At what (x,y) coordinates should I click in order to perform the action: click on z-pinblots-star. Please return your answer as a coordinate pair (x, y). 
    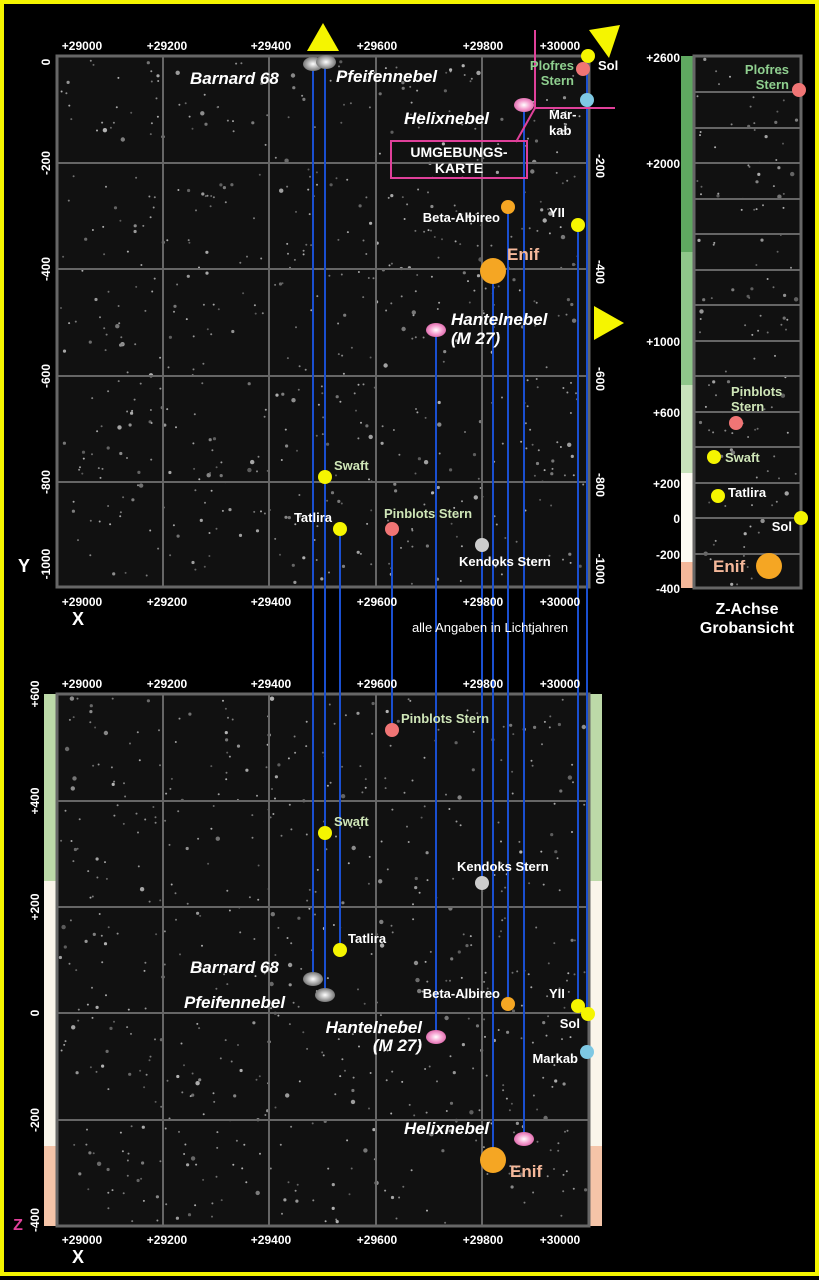
    Looking at the image, I should click on (736, 423).